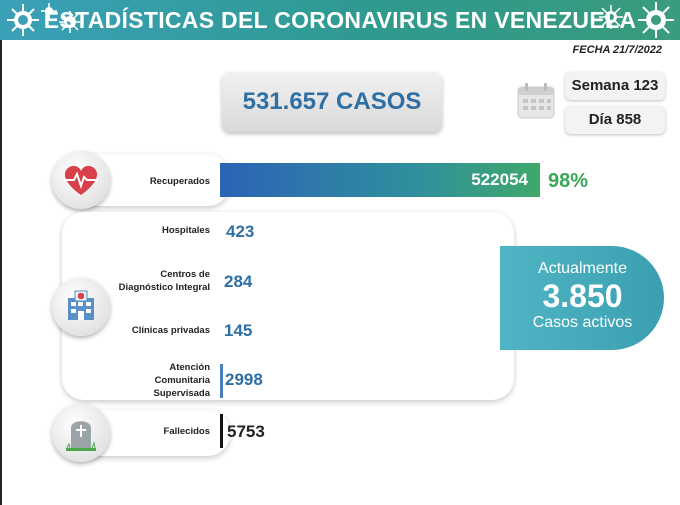  I want to click on heart-pulse-icon, so click(81, 180).